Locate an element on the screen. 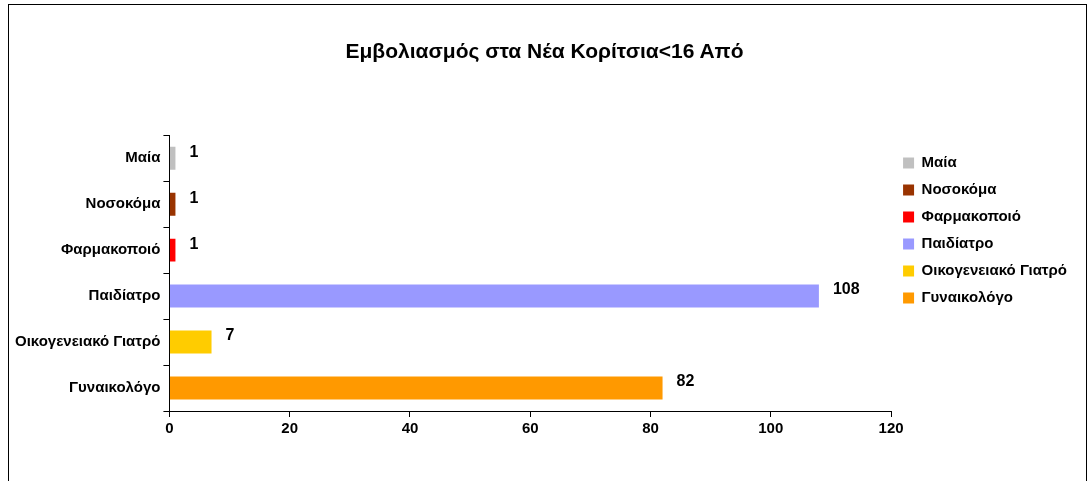 The height and width of the screenshot is (481, 1091). x-tick-label: 40 is located at coordinates (410, 428).